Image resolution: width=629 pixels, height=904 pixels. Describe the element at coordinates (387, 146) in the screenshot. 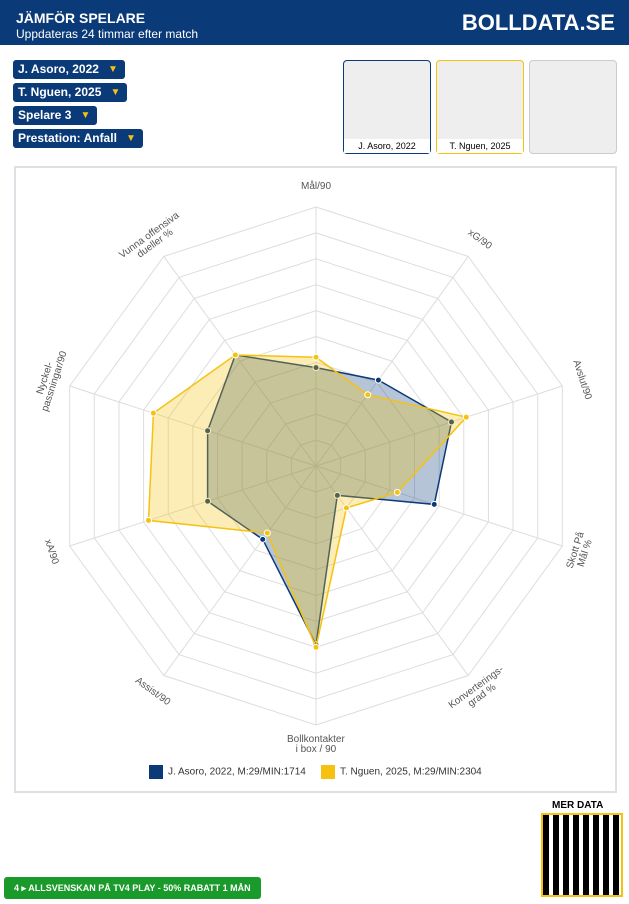

I see `player-name: J. Asoro, 2022` at that location.